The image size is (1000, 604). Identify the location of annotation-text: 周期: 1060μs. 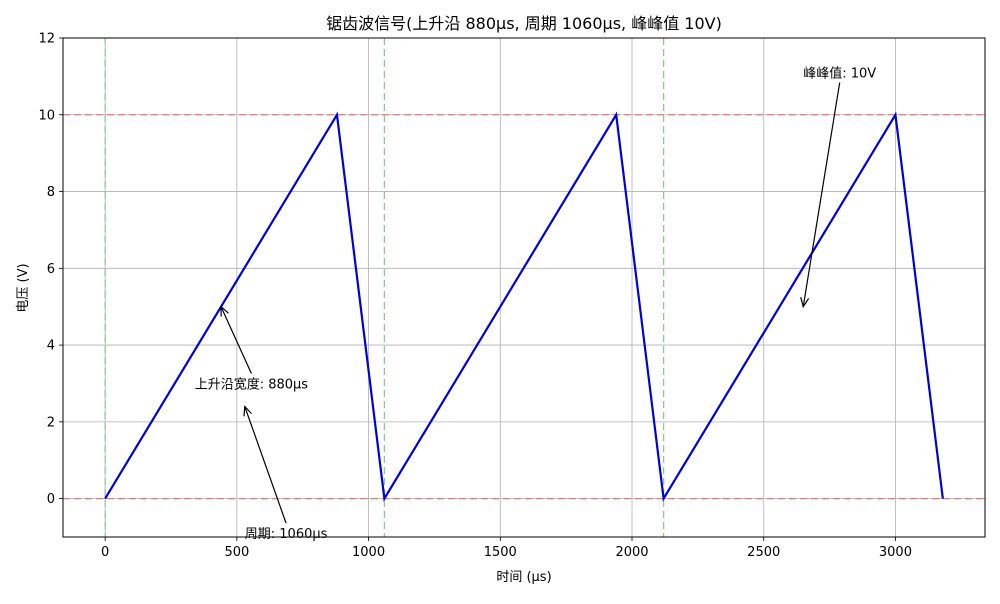
(286, 534).